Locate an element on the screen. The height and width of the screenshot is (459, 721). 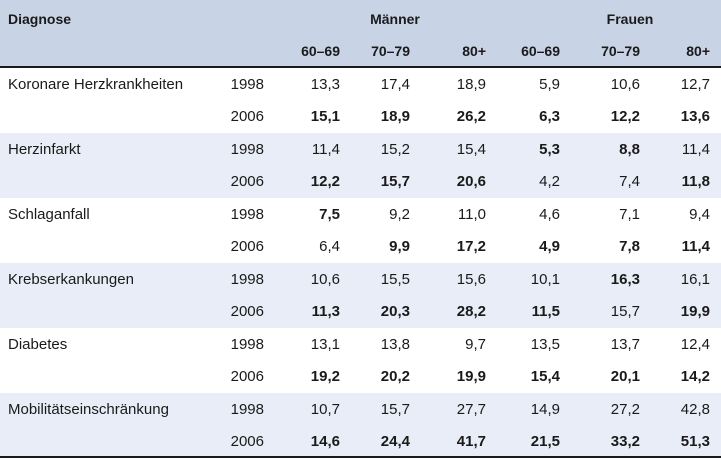
diagnosis-label: Diabetes is located at coordinates (38, 344).